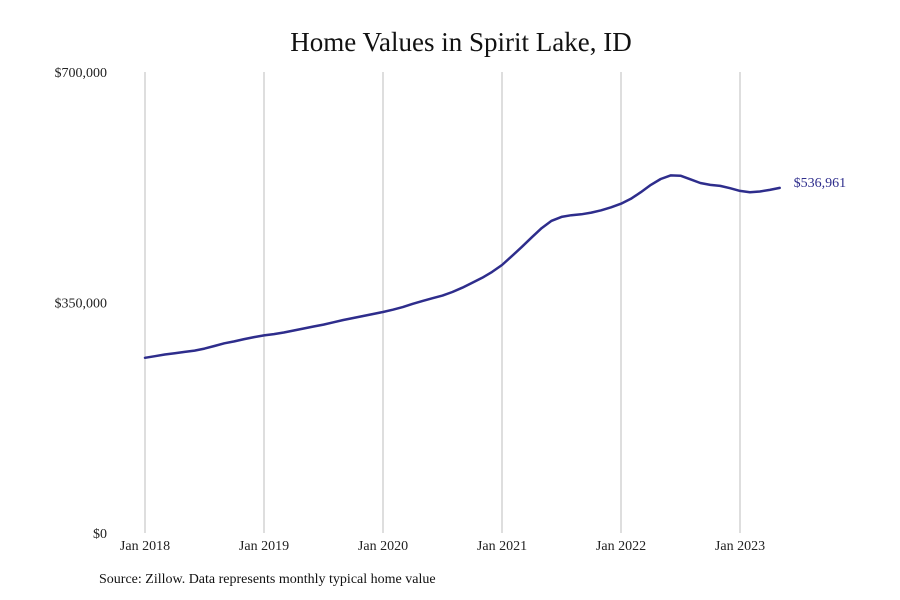  What do you see at coordinates (621, 546) in the screenshot?
I see `x-tick-label: Jan 2022` at bounding box center [621, 546].